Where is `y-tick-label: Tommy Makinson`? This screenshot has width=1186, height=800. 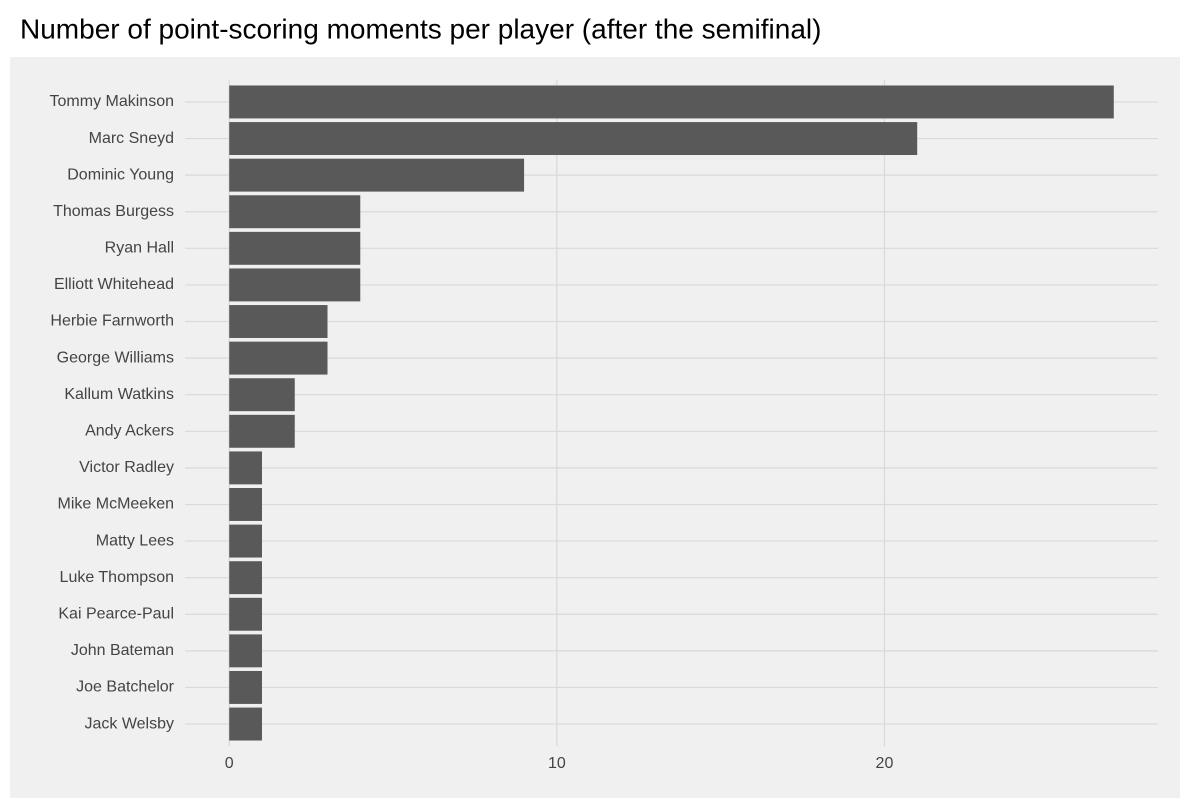
y-tick-label: Tommy Makinson is located at coordinates (112, 101).